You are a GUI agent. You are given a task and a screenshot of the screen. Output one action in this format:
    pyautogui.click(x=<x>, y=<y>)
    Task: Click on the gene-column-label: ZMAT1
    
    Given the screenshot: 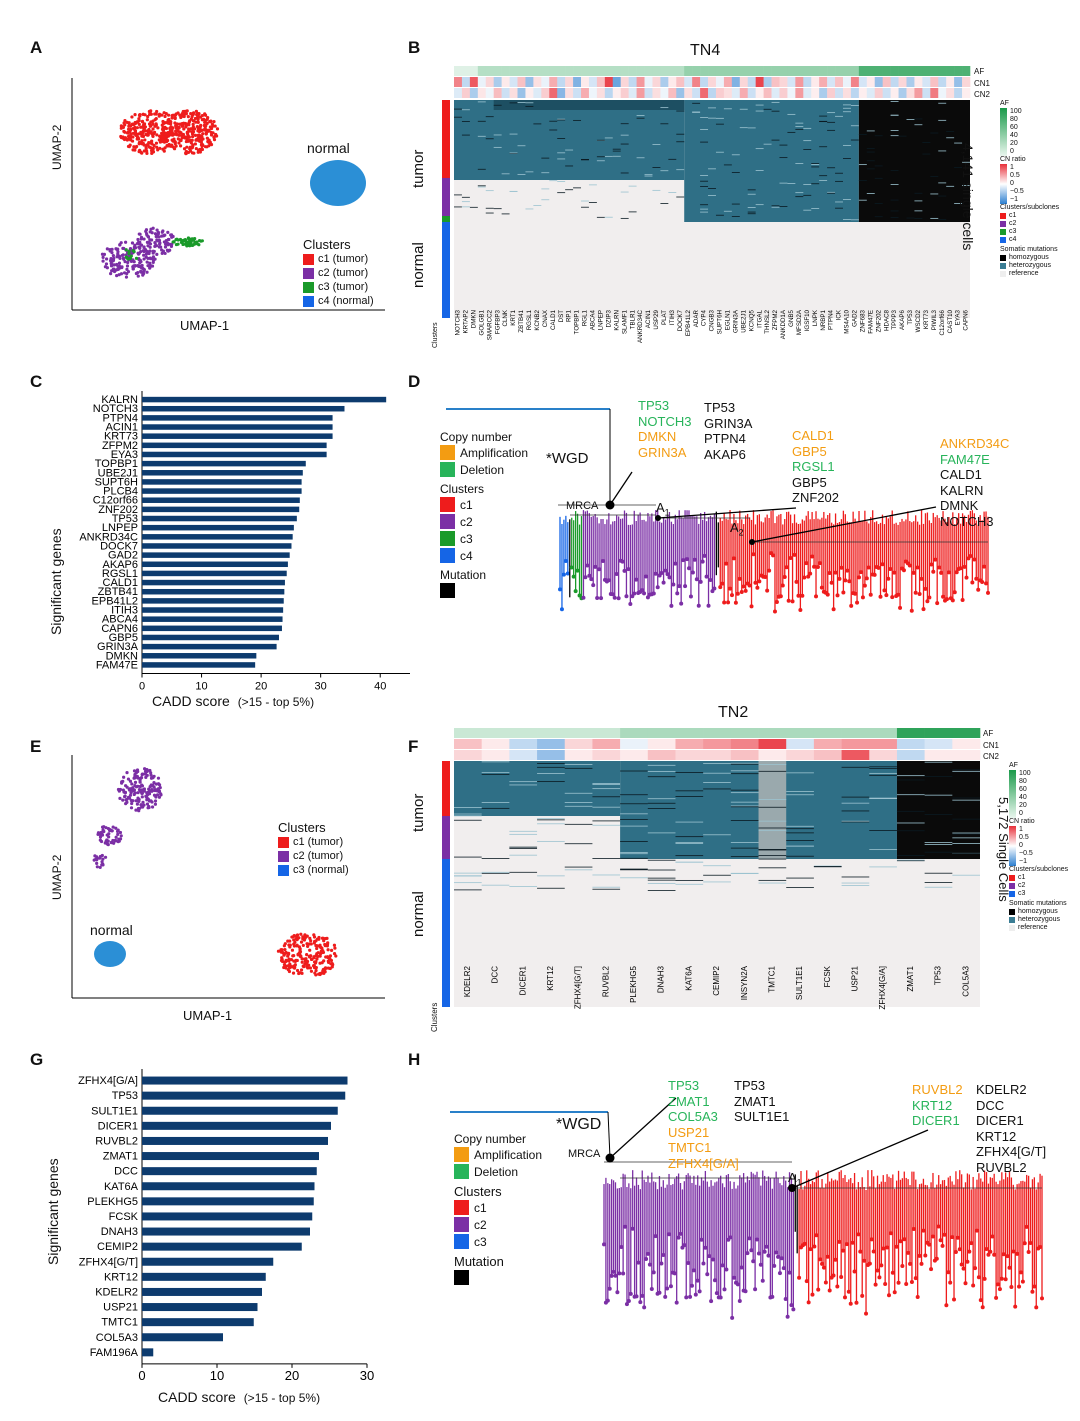 What is the action you would take?
    pyautogui.click(x=910, y=978)
    